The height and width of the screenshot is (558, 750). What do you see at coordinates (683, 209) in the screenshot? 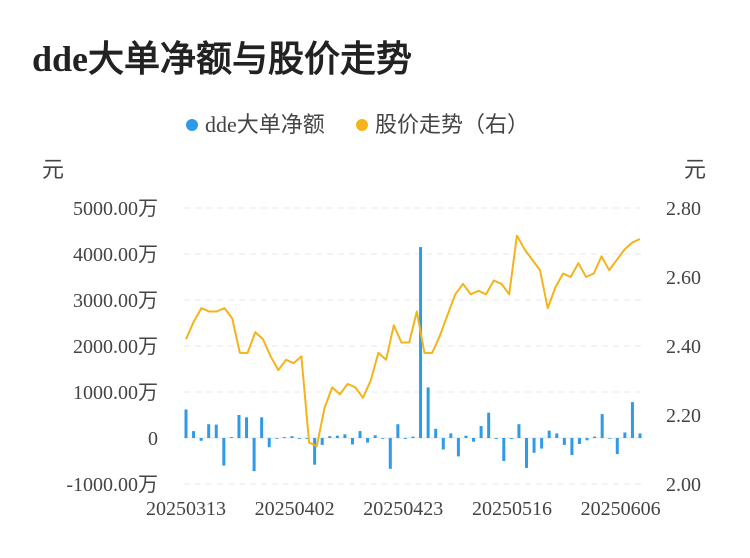
I see `y-right-tick-label: 2.80` at bounding box center [683, 209].